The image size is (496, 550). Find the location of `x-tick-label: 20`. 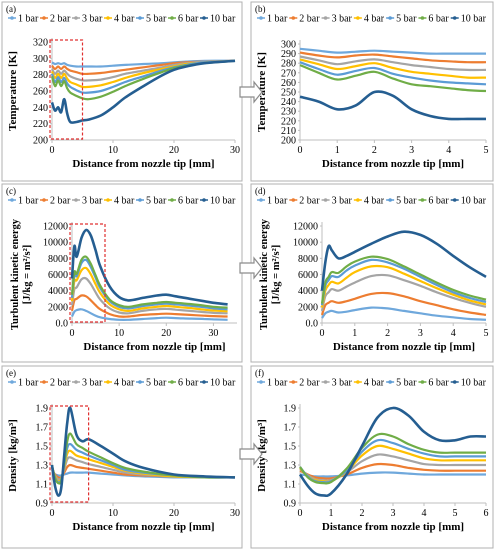

x-tick-label: 20 is located at coordinates (174, 513).